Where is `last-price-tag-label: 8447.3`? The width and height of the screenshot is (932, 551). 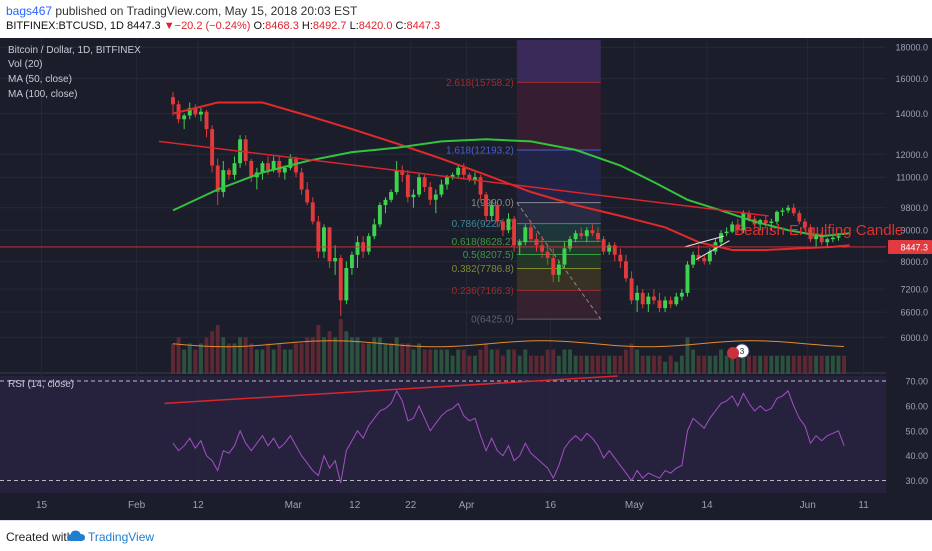
last-price-tag-label: 8447.3 is located at coordinates (914, 247).